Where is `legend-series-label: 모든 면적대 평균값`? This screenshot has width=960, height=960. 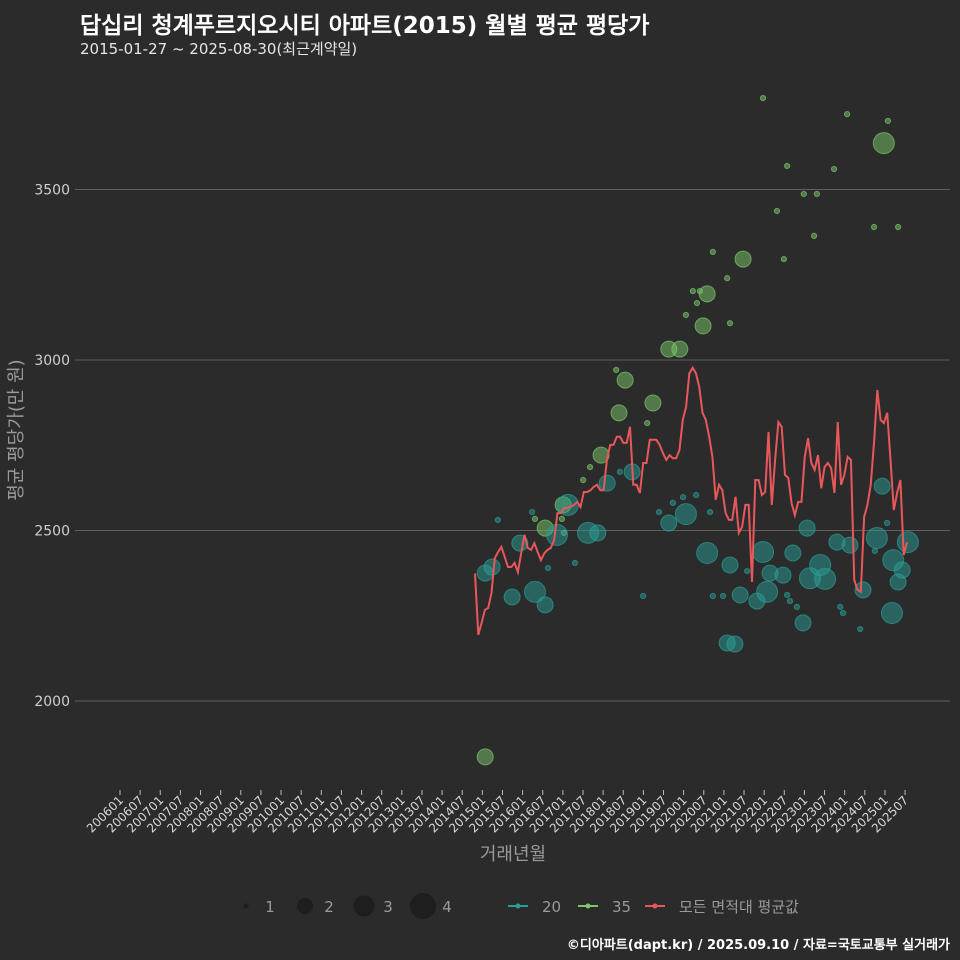 legend-series-label: 모든 면적대 평균값 is located at coordinates (739, 907).